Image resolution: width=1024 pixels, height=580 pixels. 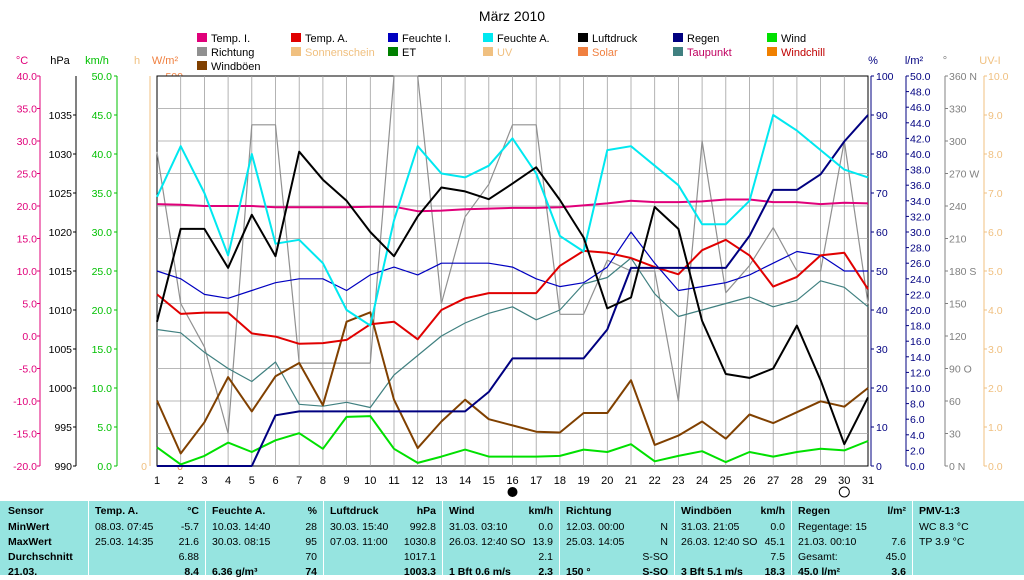 What do you see at coordinates (678, 37) in the screenshot?
I see `legend-swatch-regen` at bounding box center [678, 37].